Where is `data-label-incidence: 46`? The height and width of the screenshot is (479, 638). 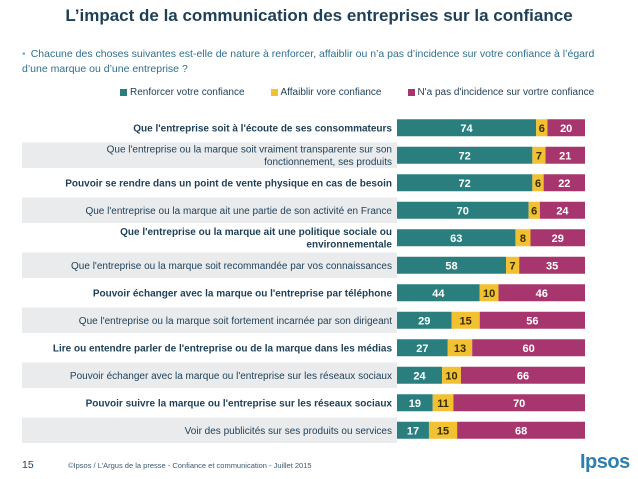 data-label-incidence: 46 is located at coordinates (542, 294).